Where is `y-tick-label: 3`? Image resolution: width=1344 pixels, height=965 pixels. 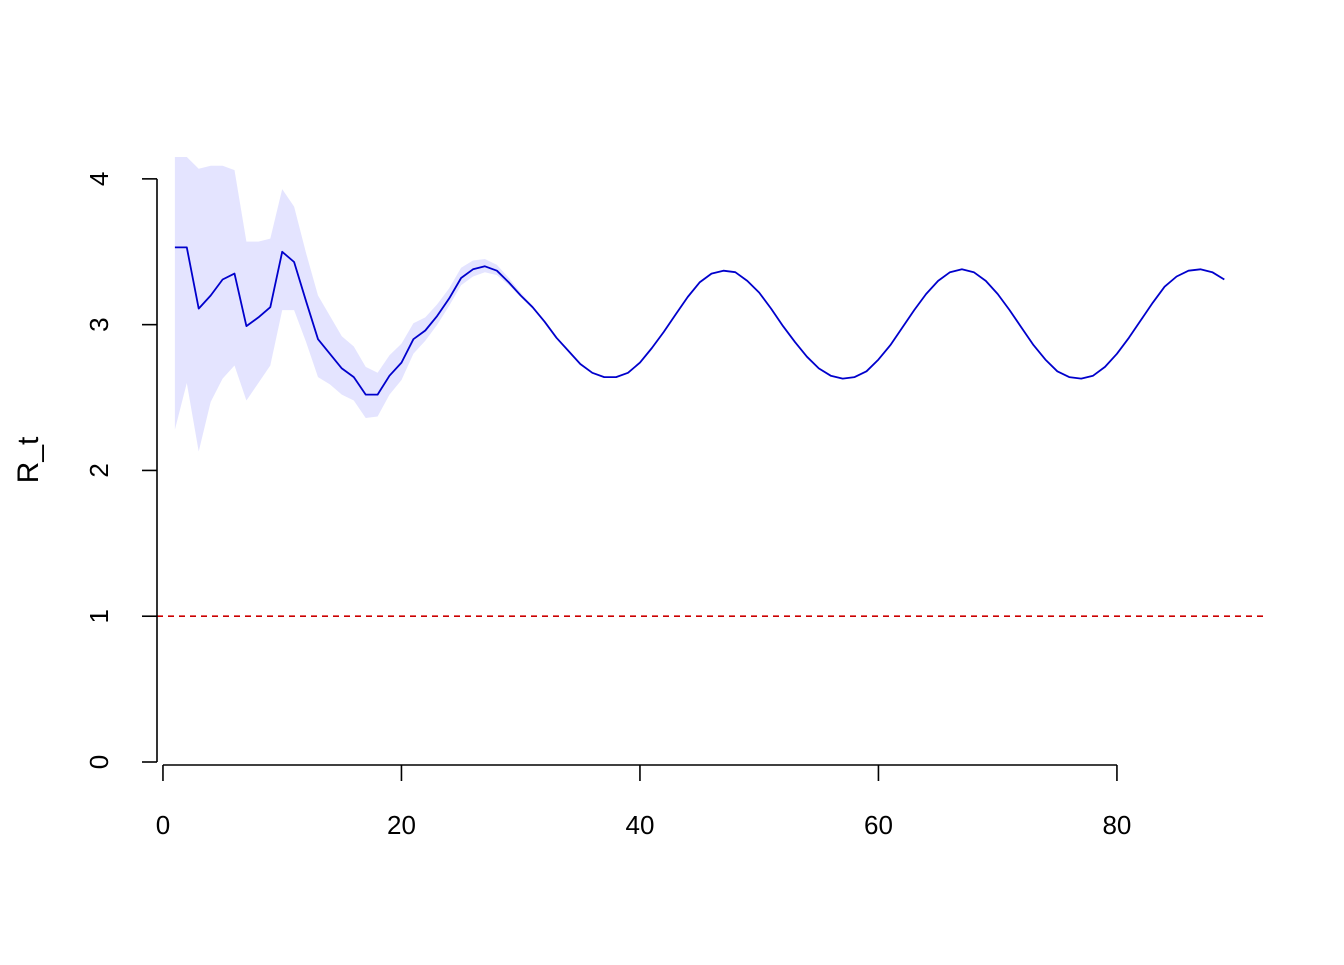 y-tick-label: 3 is located at coordinates (99, 324).